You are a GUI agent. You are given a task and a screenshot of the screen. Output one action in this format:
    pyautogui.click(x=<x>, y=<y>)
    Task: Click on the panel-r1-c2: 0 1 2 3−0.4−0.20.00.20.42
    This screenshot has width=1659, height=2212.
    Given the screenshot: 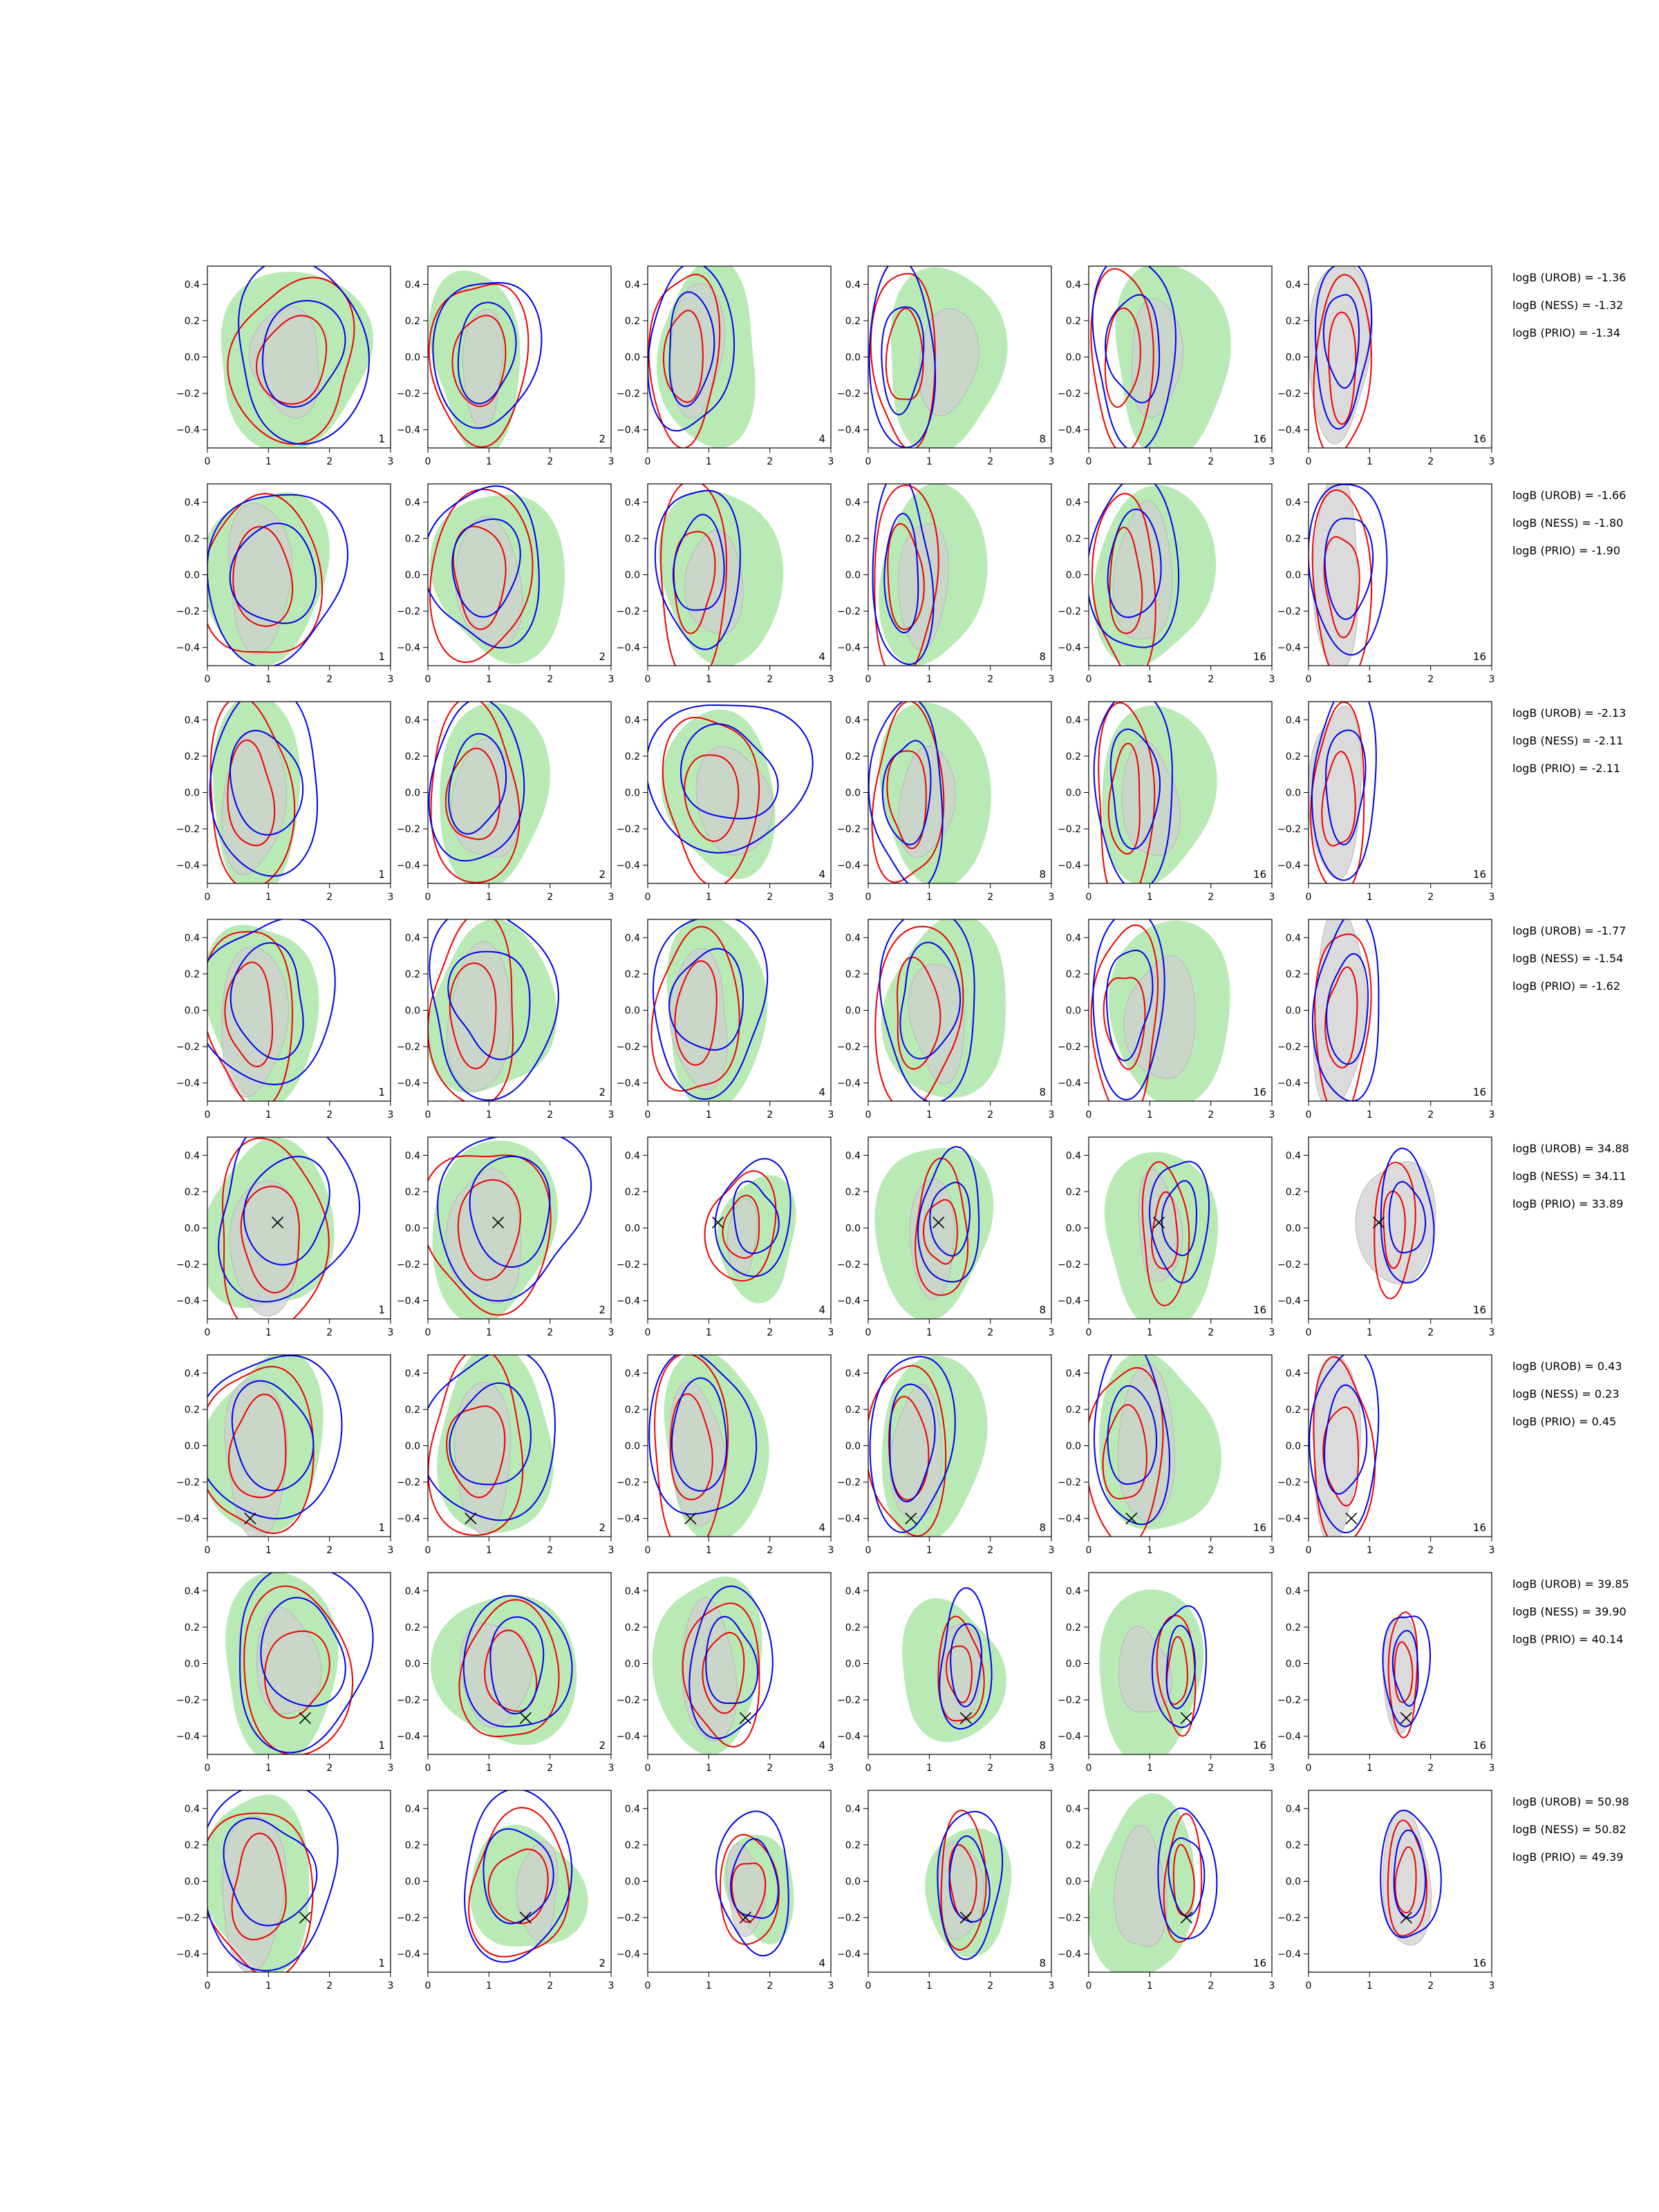 What is the action you would take?
    pyautogui.click(x=506, y=366)
    